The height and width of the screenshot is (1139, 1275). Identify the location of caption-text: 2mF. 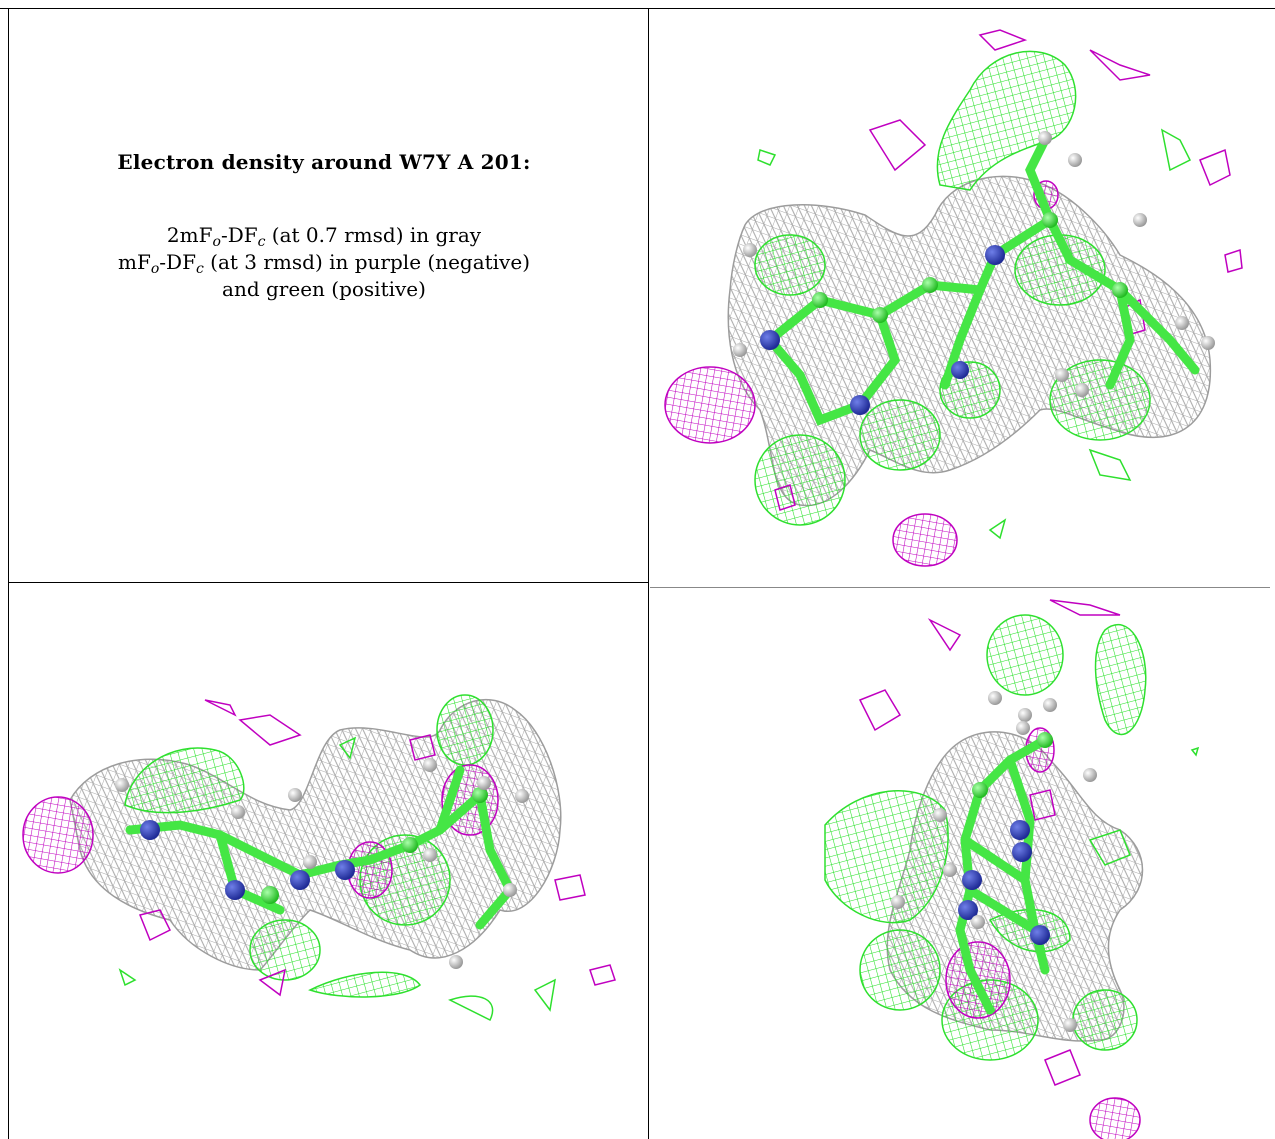
(189, 235).